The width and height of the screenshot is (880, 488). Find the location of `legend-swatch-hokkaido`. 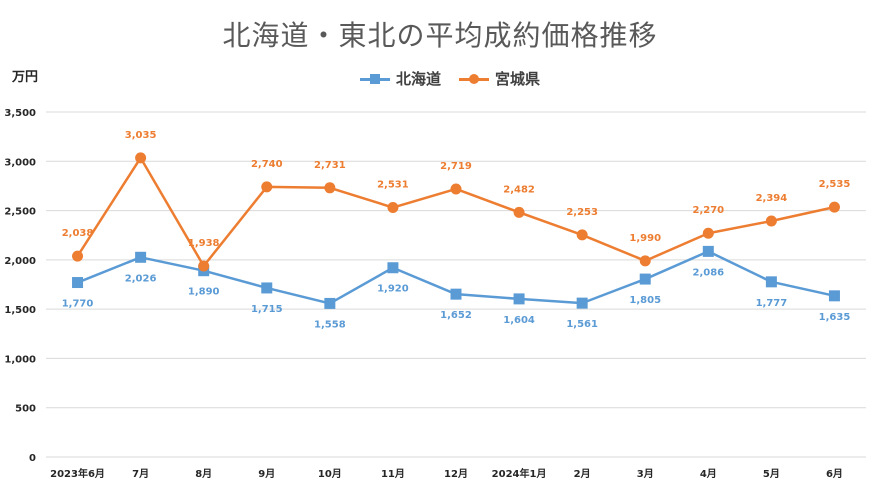

legend-swatch-hokkaido is located at coordinates (375, 79).